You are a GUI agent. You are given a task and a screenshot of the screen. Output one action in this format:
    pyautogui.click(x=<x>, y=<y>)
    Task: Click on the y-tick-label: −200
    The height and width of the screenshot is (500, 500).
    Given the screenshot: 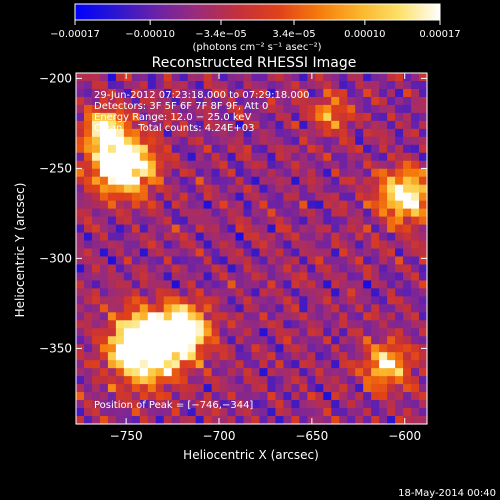 What is the action you would take?
    pyautogui.click(x=55, y=78)
    